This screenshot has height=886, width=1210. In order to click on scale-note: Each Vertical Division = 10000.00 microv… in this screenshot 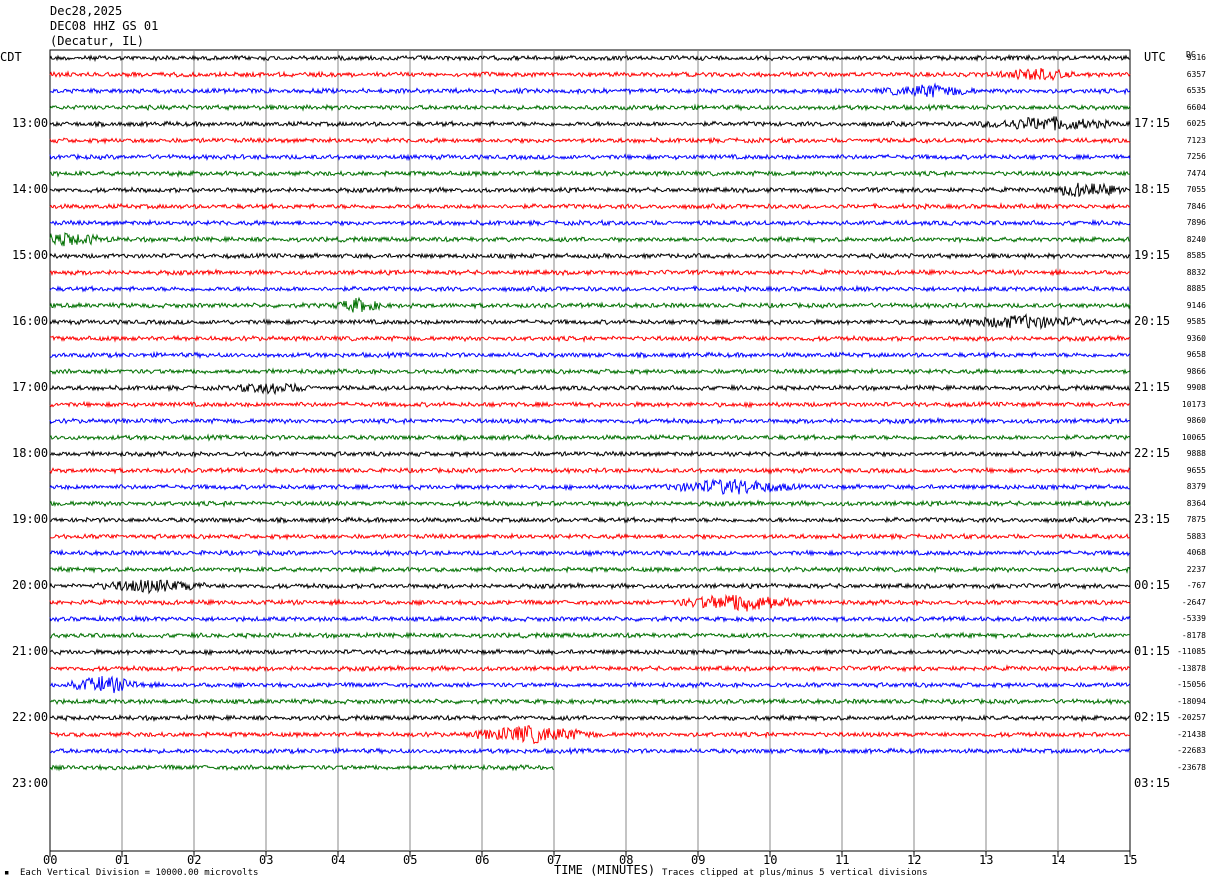, I will do `click(139, 873)`.